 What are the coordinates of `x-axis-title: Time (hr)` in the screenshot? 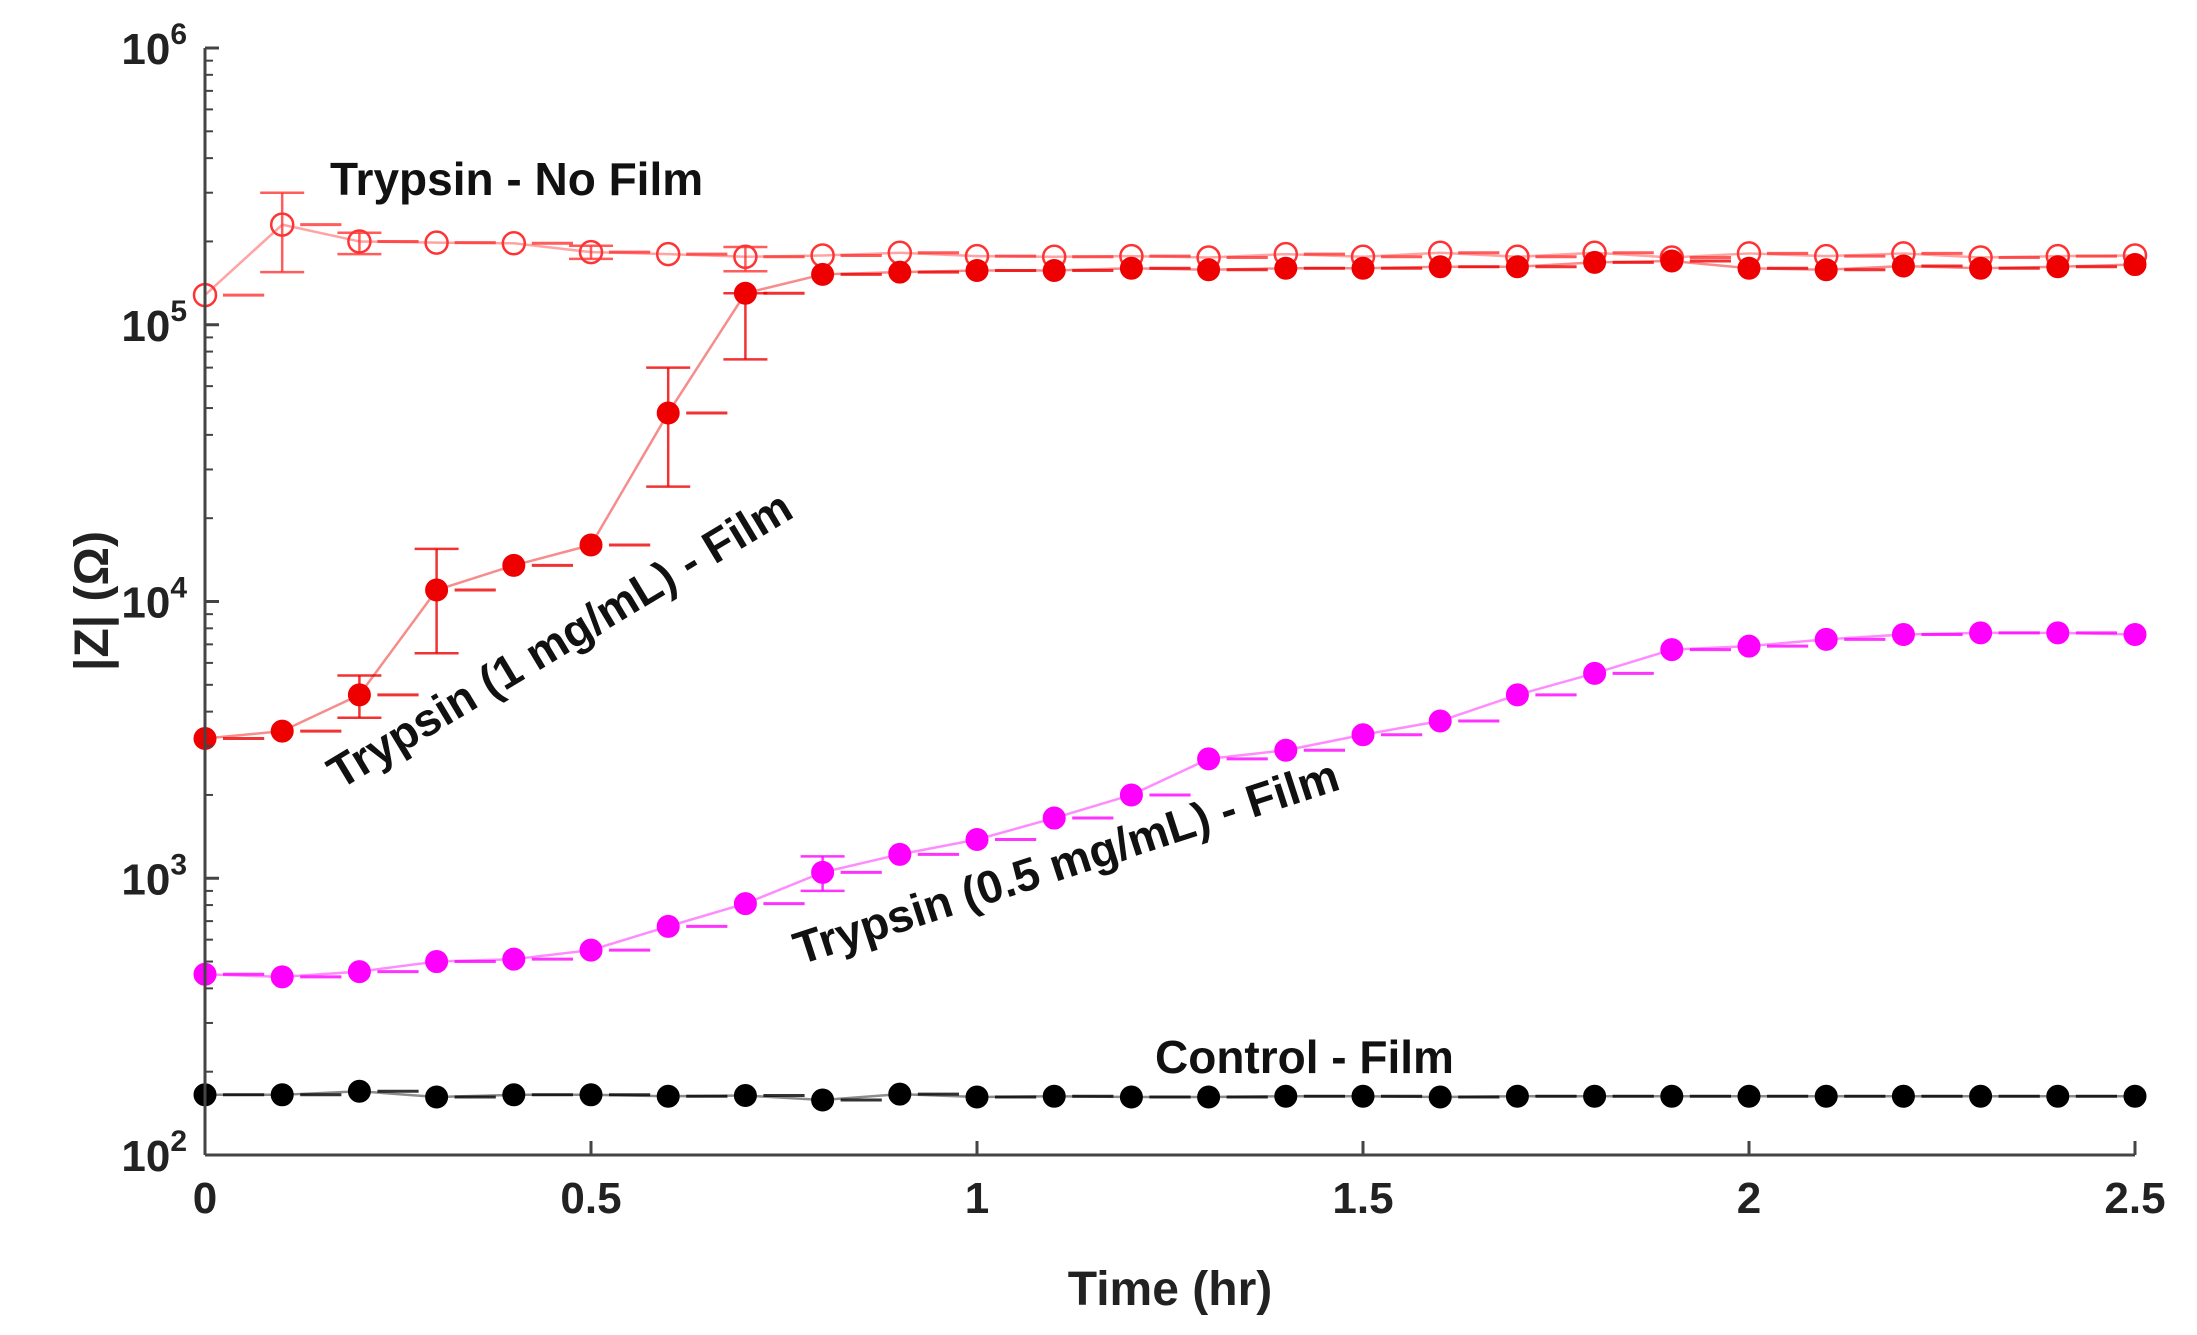 It's located at (1170, 1289).